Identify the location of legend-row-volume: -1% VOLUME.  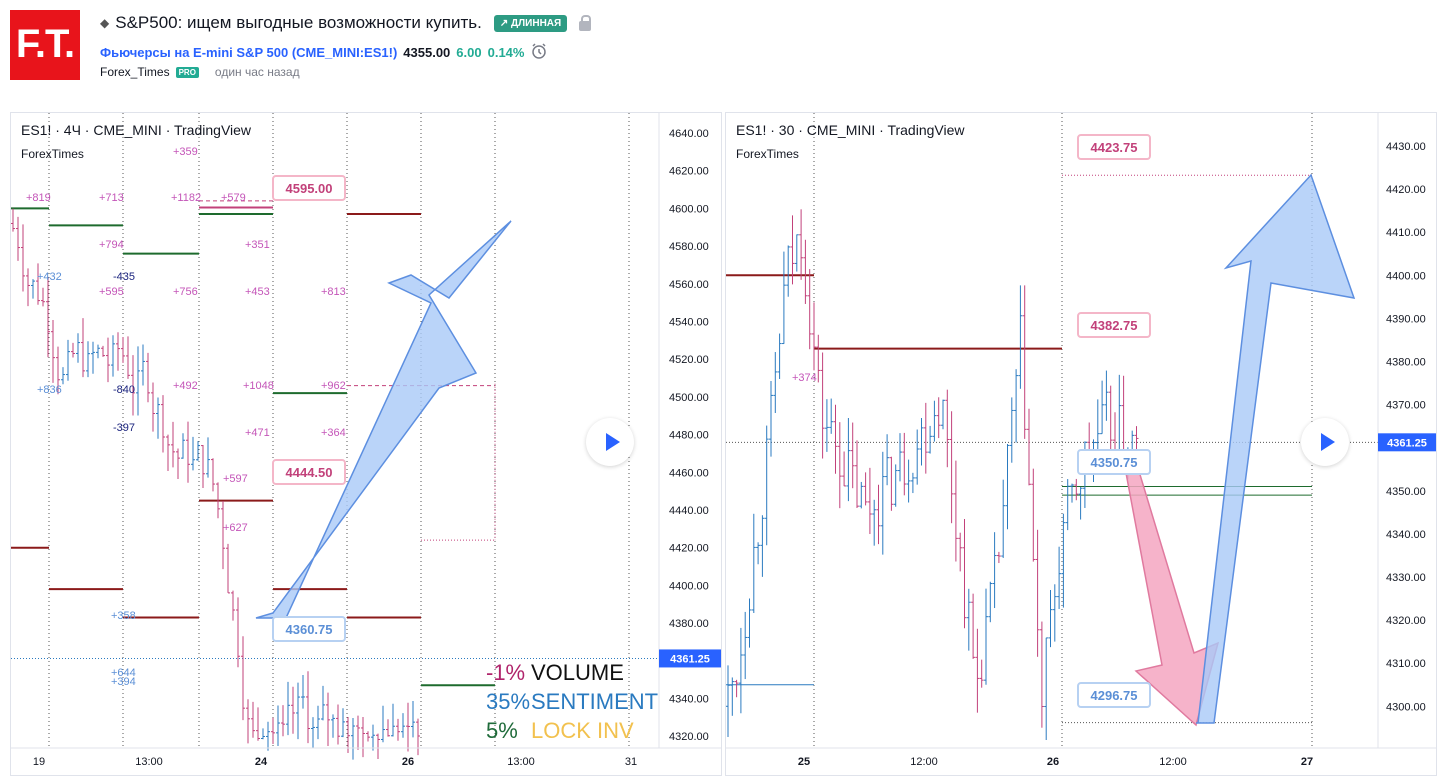
(572, 672).